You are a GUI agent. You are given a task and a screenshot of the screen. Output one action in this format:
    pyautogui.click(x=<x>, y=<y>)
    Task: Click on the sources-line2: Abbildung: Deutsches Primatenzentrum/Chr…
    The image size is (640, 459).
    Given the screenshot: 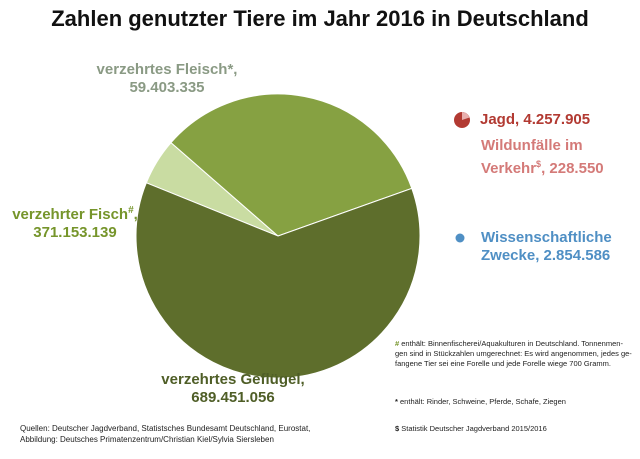 What is the action you would take?
    pyautogui.click(x=147, y=439)
    